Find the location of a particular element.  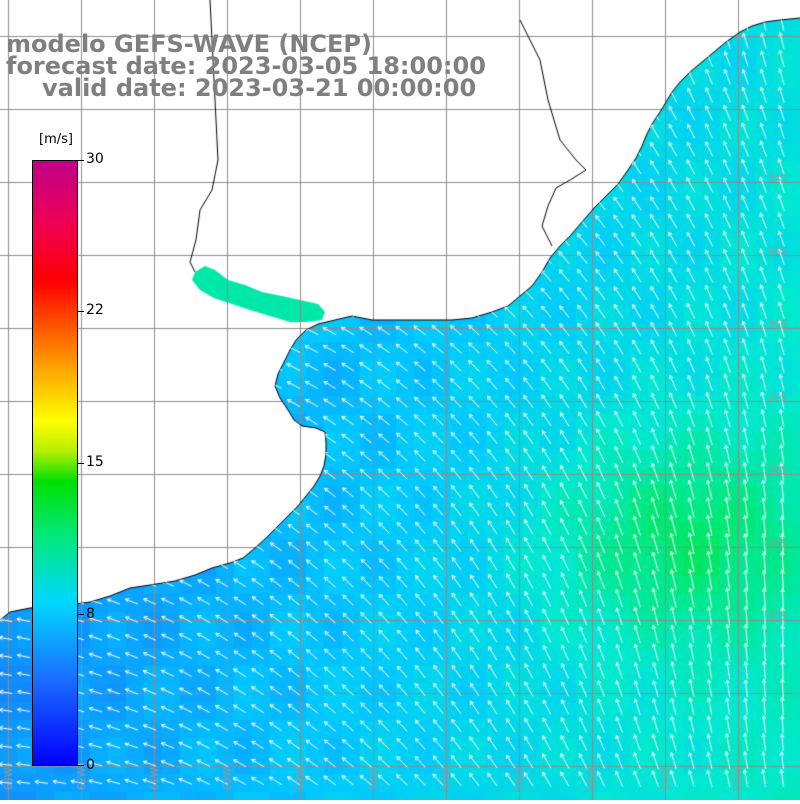

colorbar-tick-label: 8 is located at coordinates (90, 614).